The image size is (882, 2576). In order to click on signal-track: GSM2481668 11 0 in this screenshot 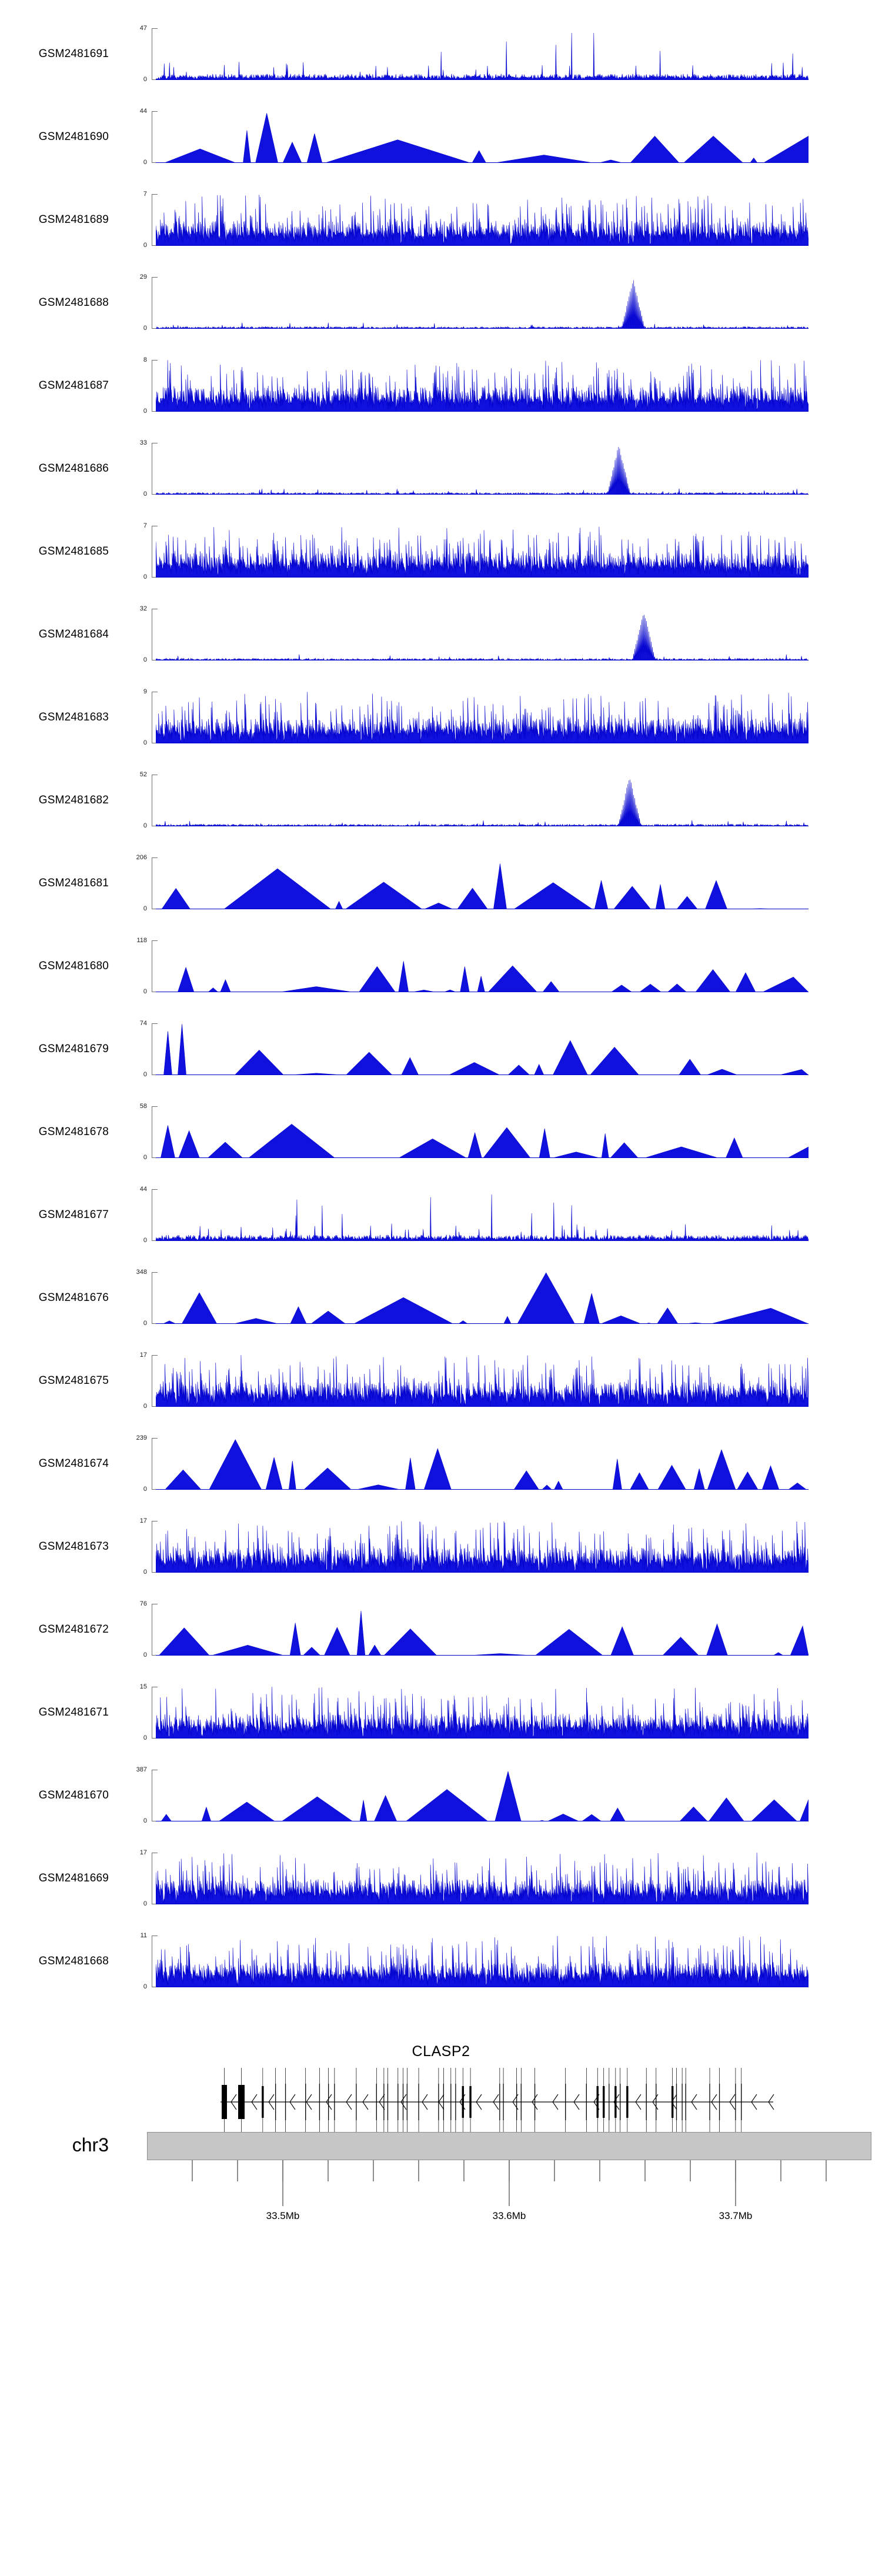, I will do `click(441, 1961)`.